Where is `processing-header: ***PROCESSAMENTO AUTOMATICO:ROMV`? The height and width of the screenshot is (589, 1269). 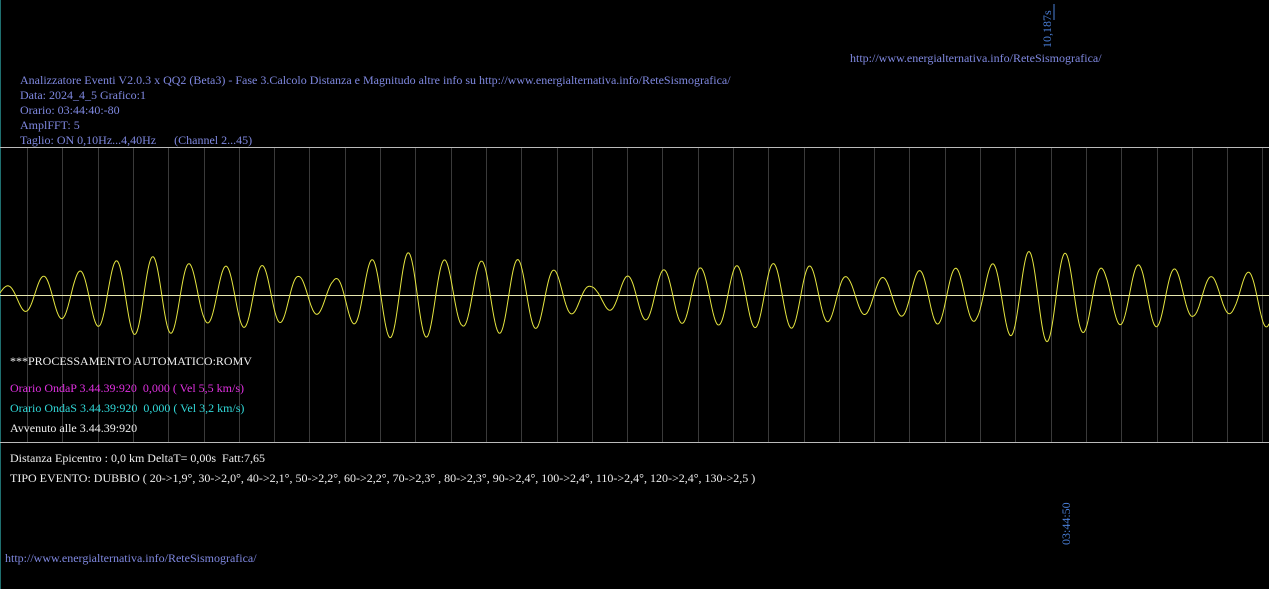
processing-header: ***PROCESSAMENTO AUTOMATICO:ROMV is located at coordinates (131, 361).